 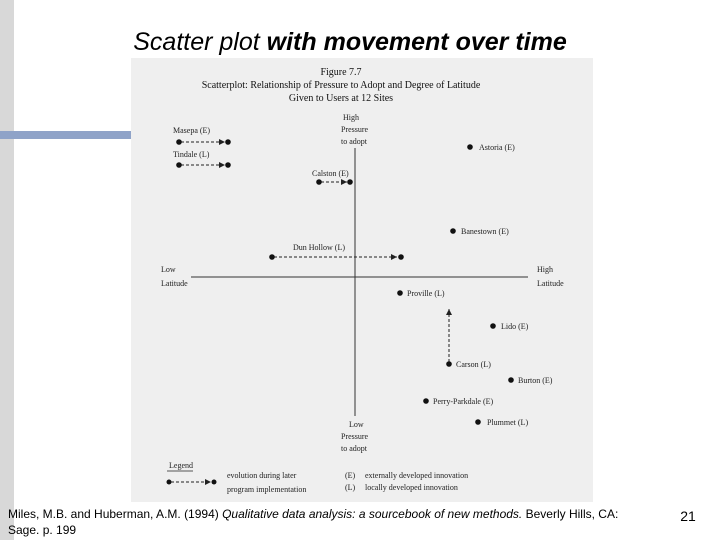 What do you see at coordinates (67, 135) in the screenshot?
I see `decorative-stripe` at bounding box center [67, 135].